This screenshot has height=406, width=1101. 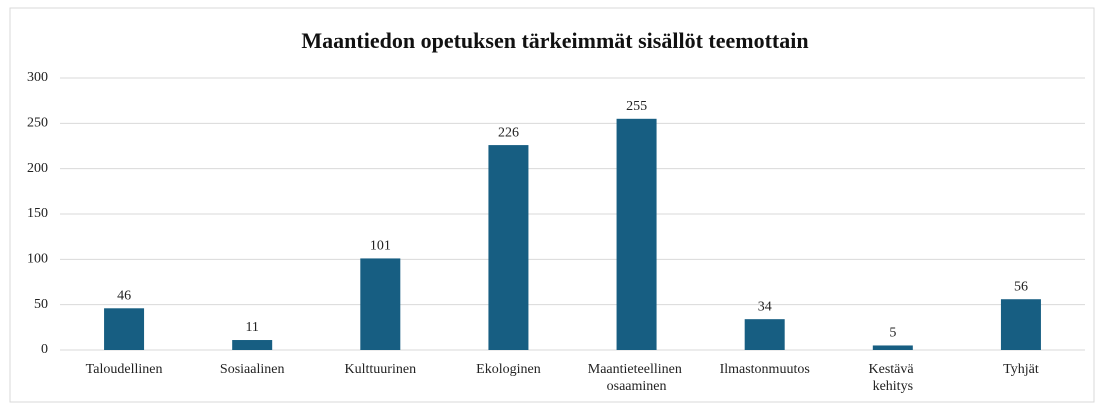 I want to click on y-tick-label: 150, so click(x=37, y=213).